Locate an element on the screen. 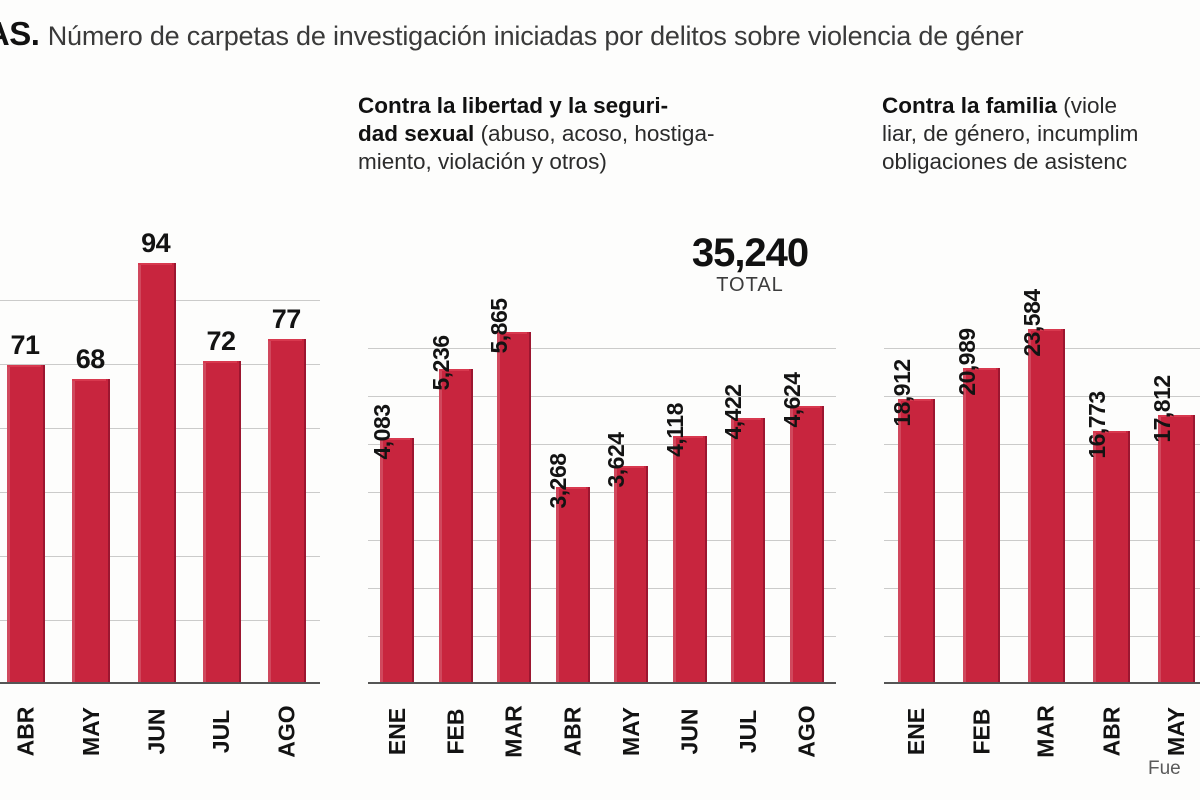 This screenshot has width=1200, height=800. bar: 4,083 is located at coordinates (392, 543).